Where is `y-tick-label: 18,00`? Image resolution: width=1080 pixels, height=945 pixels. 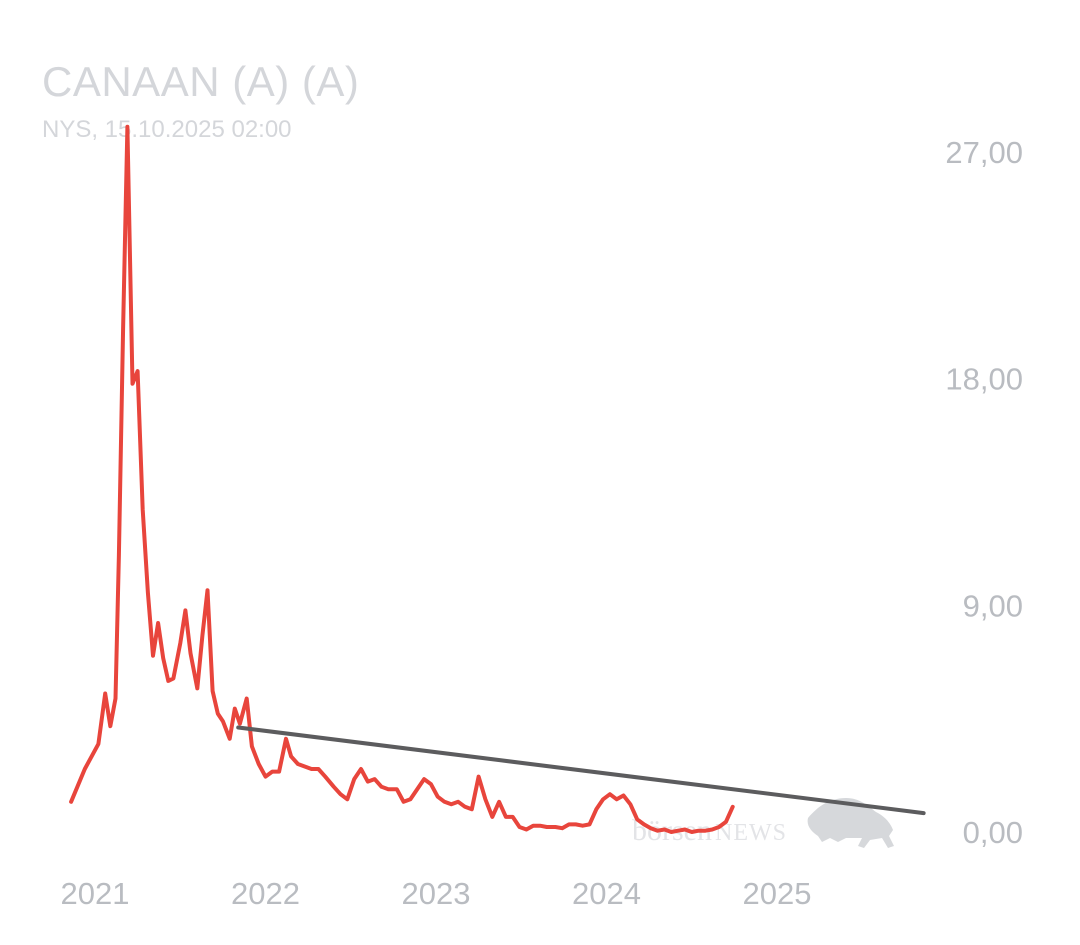
y-tick-label: 18,00 is located at coordinates (984, 379).